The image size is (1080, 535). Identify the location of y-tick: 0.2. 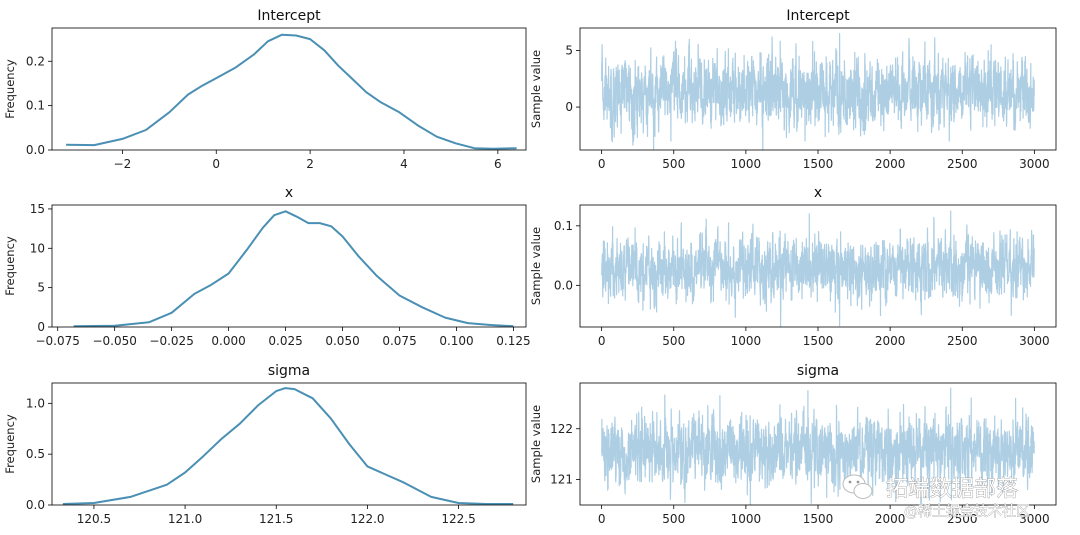
(39, 61).